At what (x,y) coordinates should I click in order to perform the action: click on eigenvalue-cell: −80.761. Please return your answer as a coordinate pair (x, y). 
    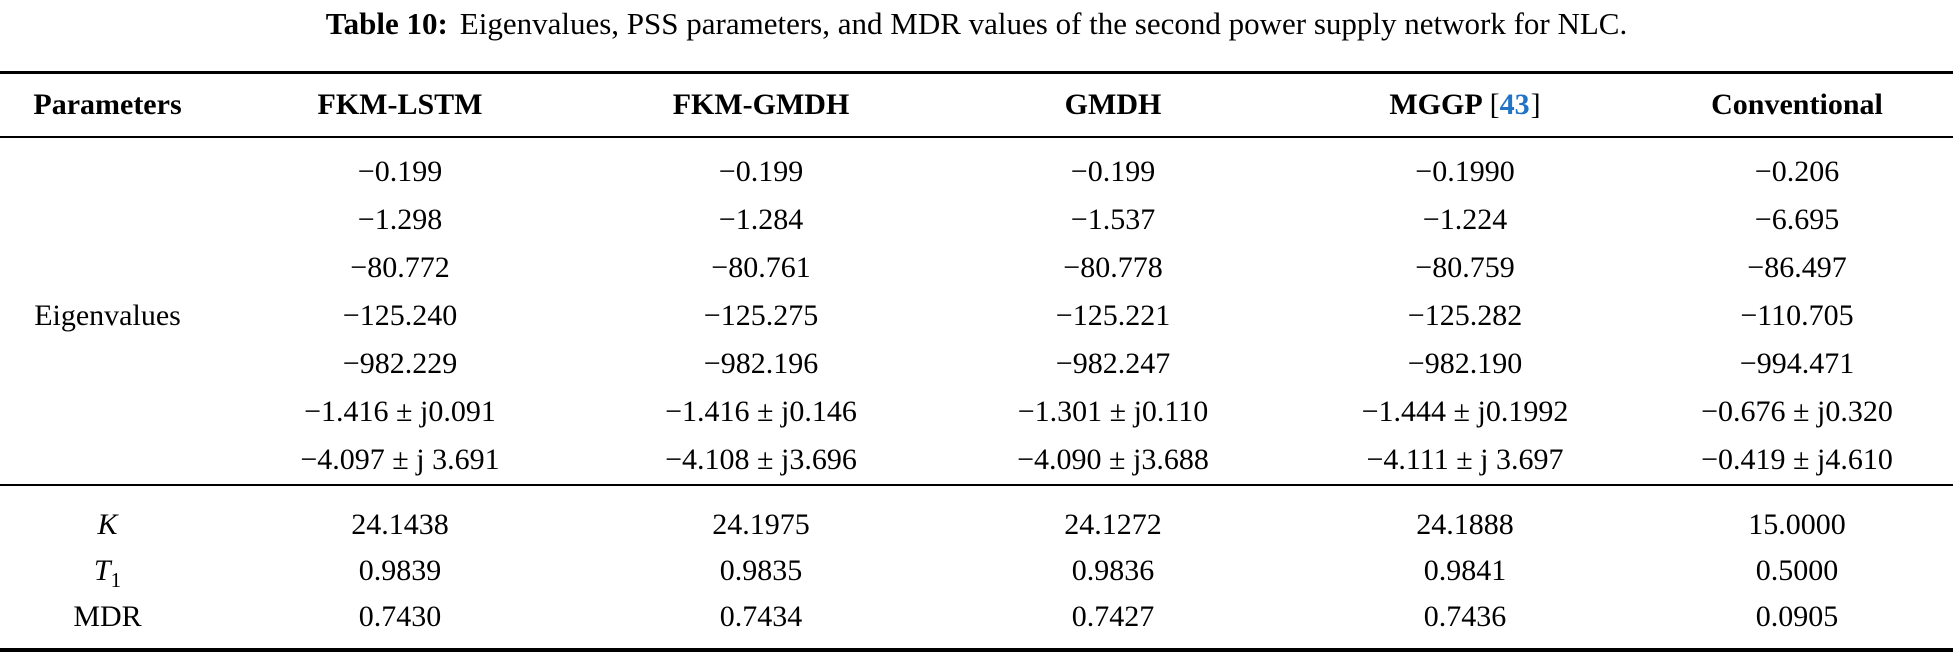
    Looking at the image, I should click on (761, 267).